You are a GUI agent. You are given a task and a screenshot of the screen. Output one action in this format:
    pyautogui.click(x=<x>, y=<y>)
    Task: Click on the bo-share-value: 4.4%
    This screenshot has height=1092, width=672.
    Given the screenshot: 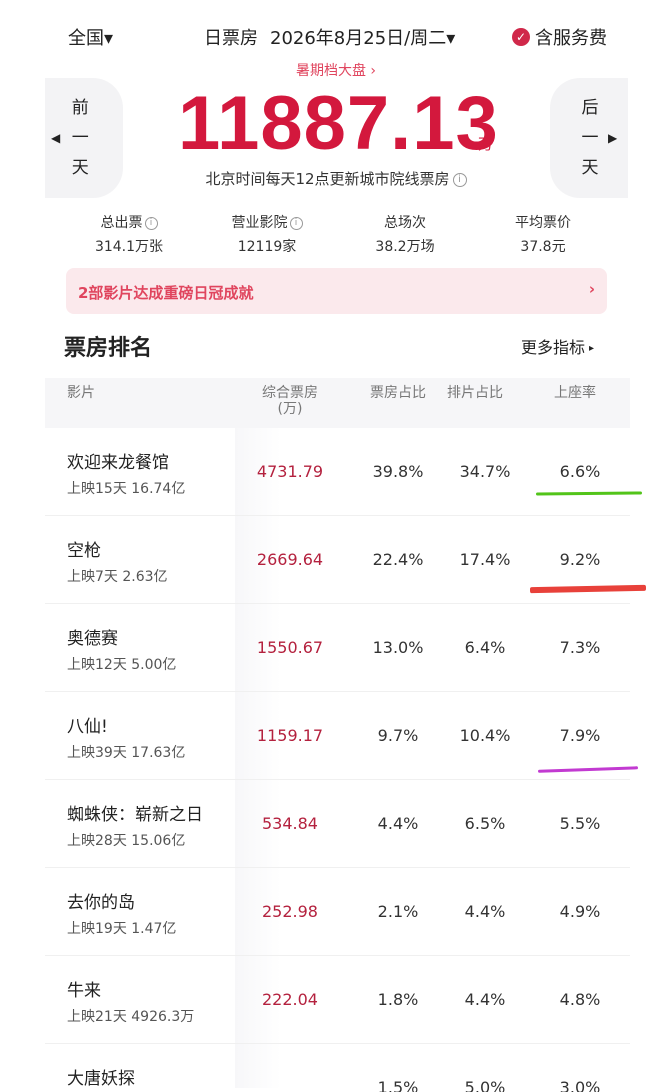 What is the action you would take?
    pyautogui.click(x=398, y=823)
    